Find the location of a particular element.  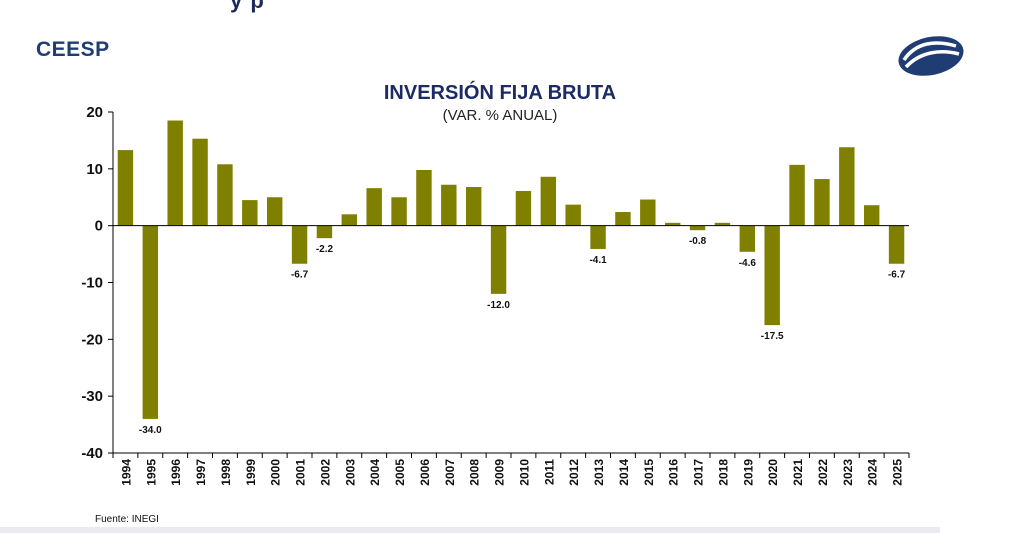

y-axis: 20 10 0 -10 -20 -30 -40 is located at coordinates (97, 283).